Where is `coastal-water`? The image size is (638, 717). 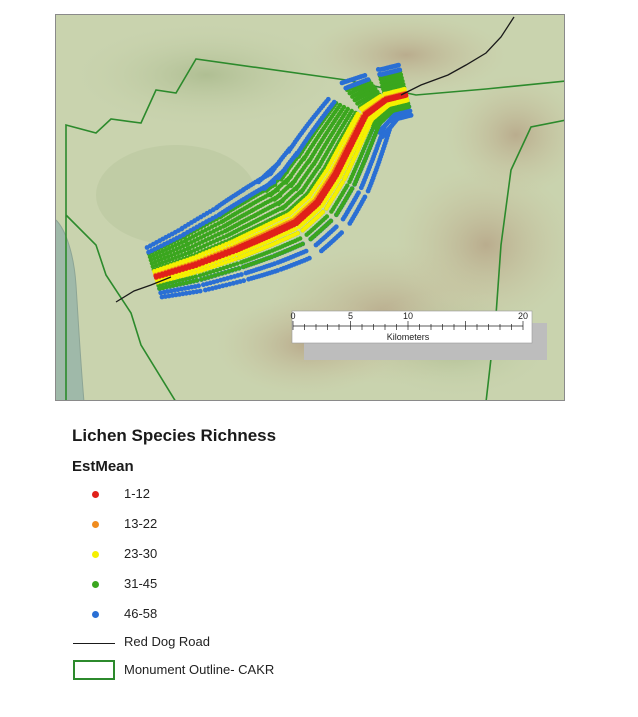
coastal-water is located at coordinates (70, 310).